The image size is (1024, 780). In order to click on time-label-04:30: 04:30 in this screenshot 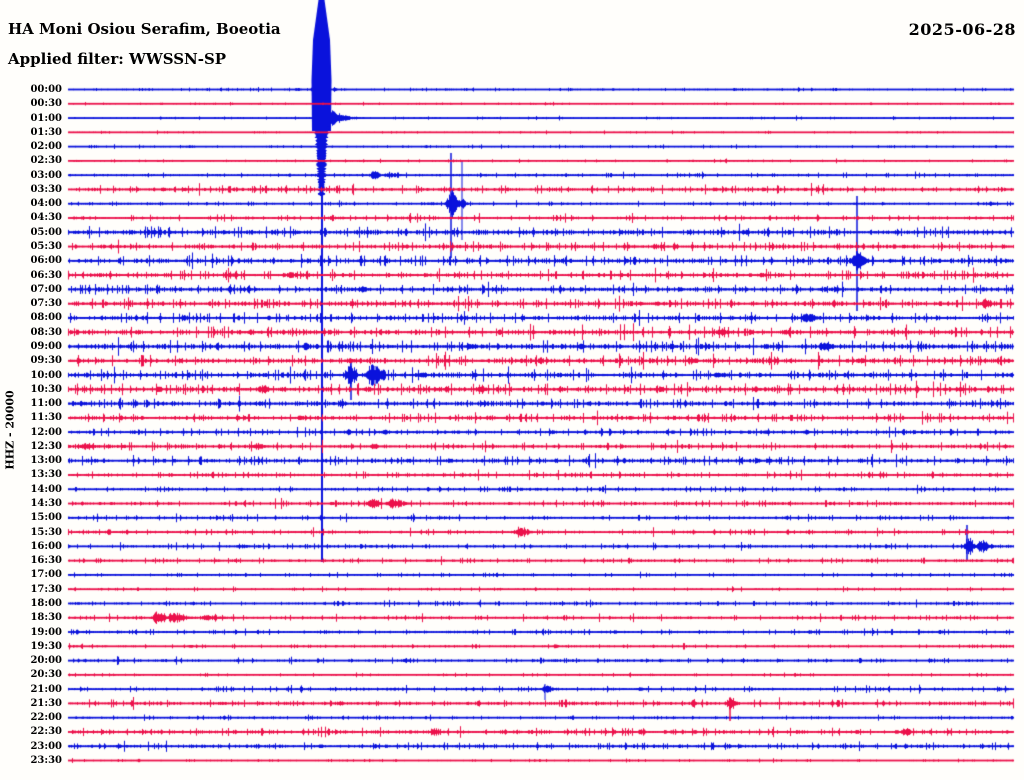, I will do `click(46, 218)`.